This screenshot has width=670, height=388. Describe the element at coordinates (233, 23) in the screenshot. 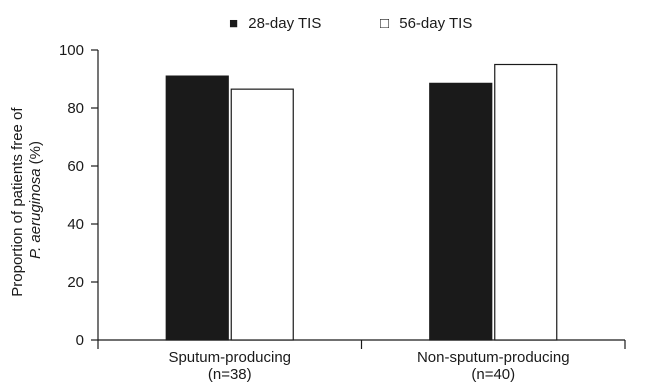

I see `legend-symbol-28-day: ■` at that location.